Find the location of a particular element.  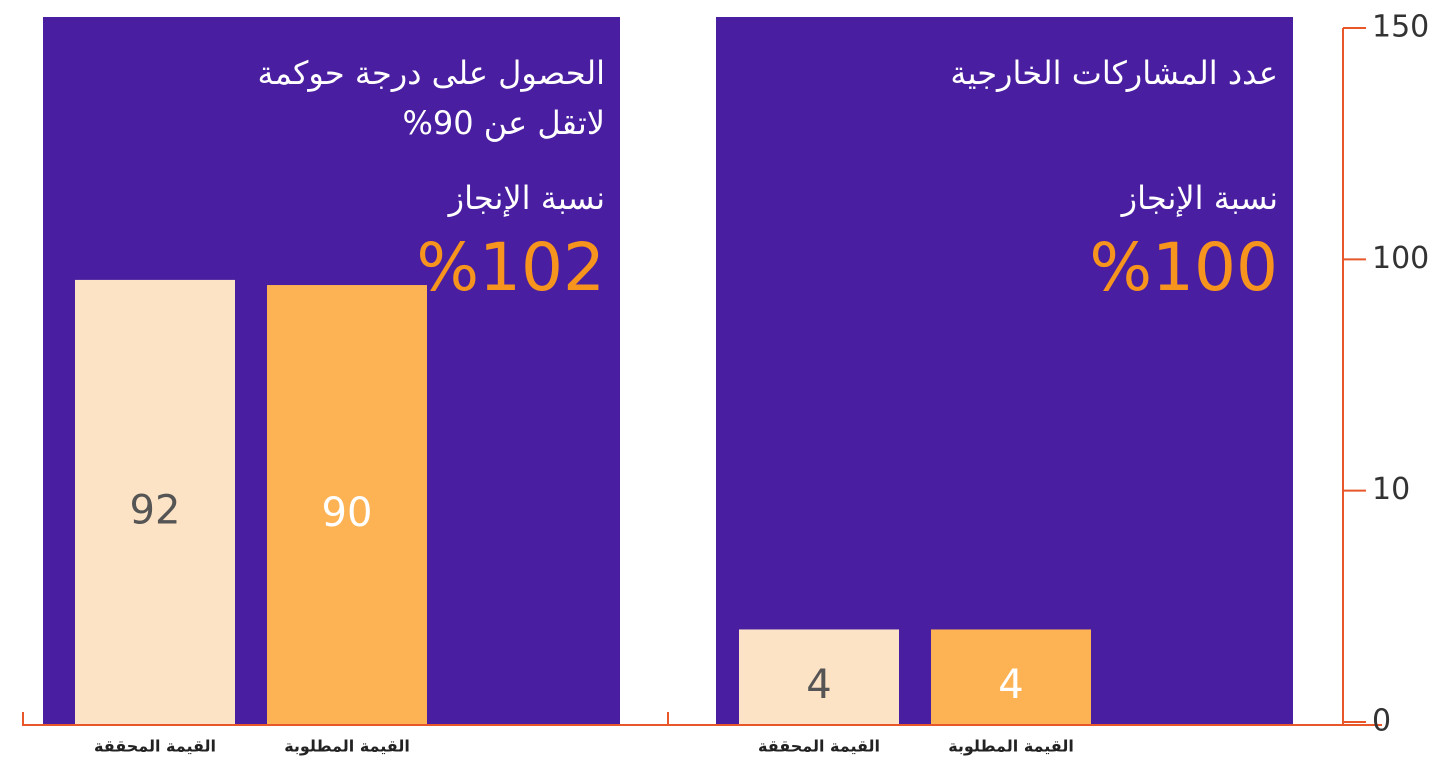

value-label: 90 is located at coordinates (347, 513).